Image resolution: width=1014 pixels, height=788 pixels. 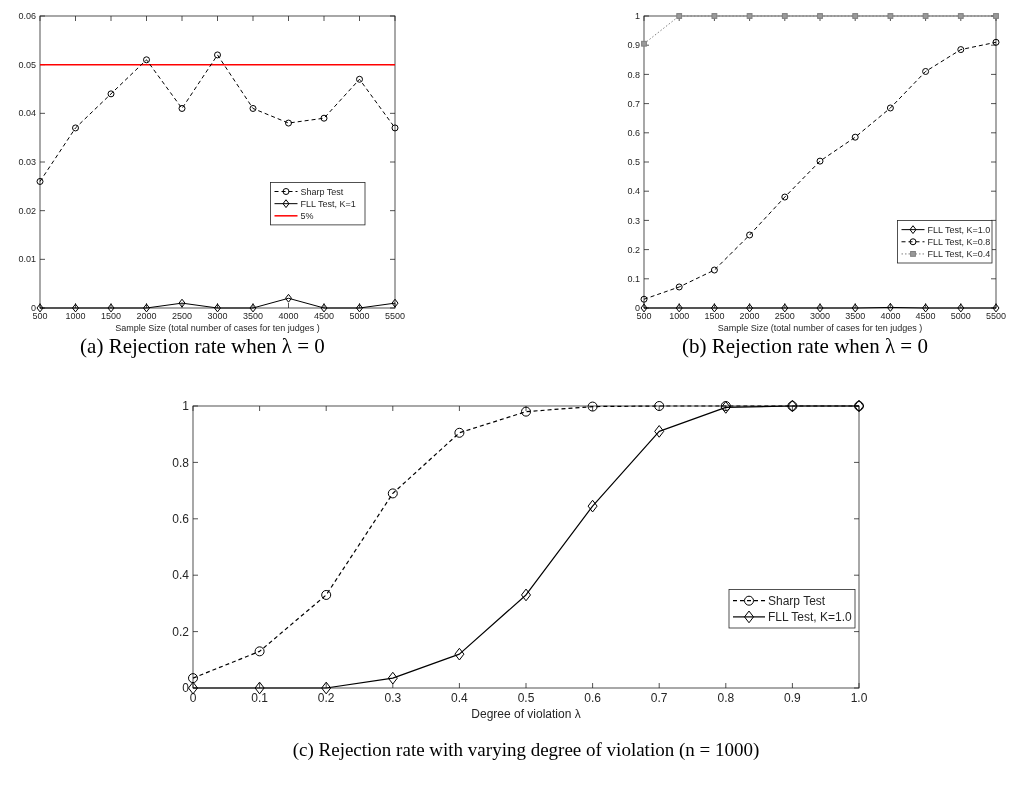 I want to click on legend-label: FLL Test, K=0.8, so click(x=959, y=241).